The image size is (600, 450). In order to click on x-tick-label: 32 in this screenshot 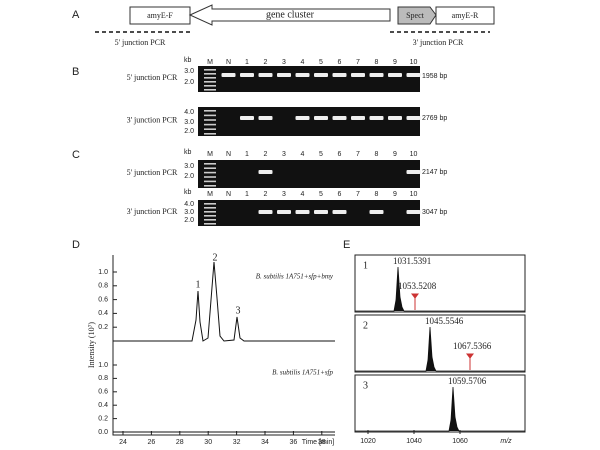, I will do `click(237, 442)`.